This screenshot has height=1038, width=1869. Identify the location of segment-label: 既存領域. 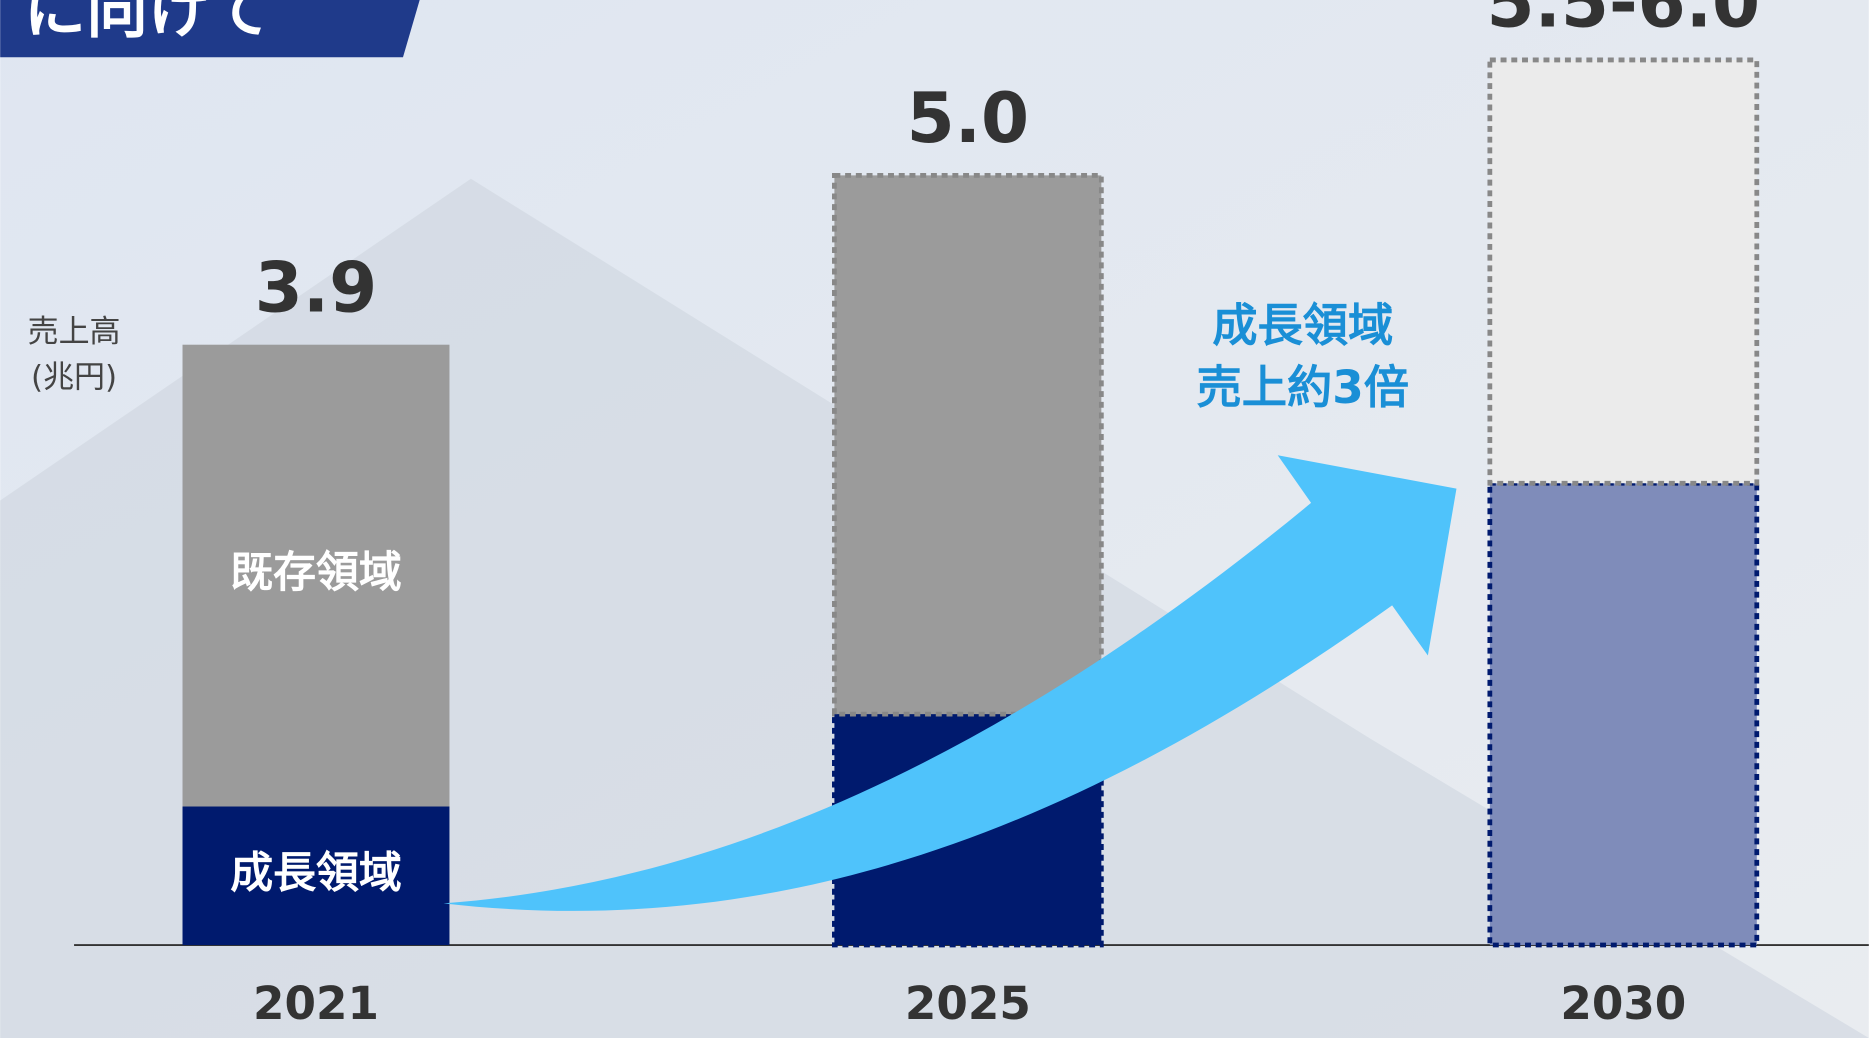
(316, 573).